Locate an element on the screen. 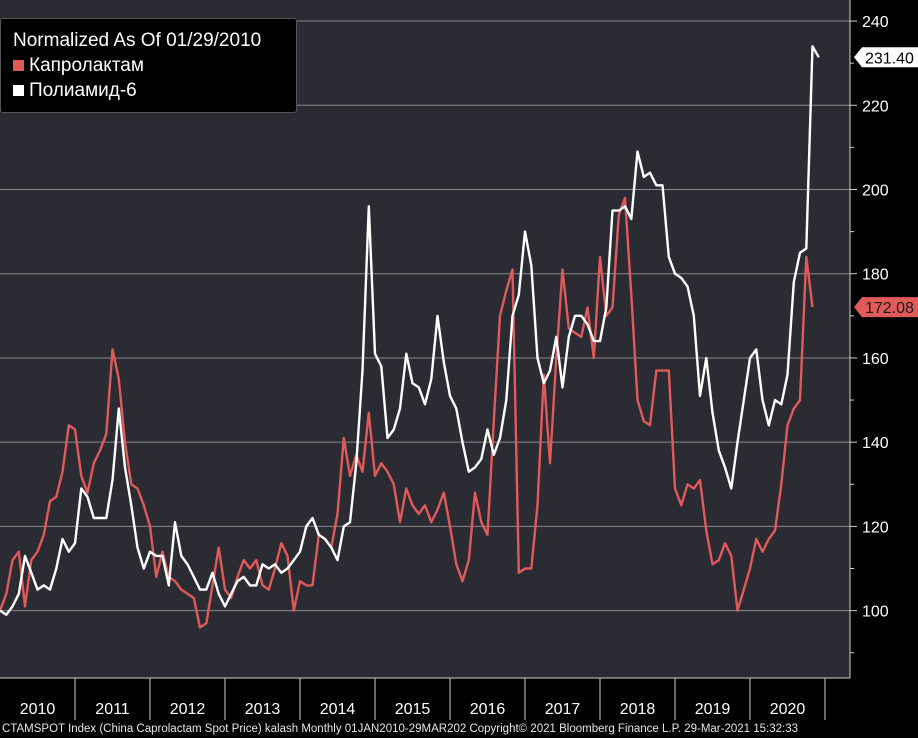  x-tick-label: 2015 is located at coordinates (413, 709).